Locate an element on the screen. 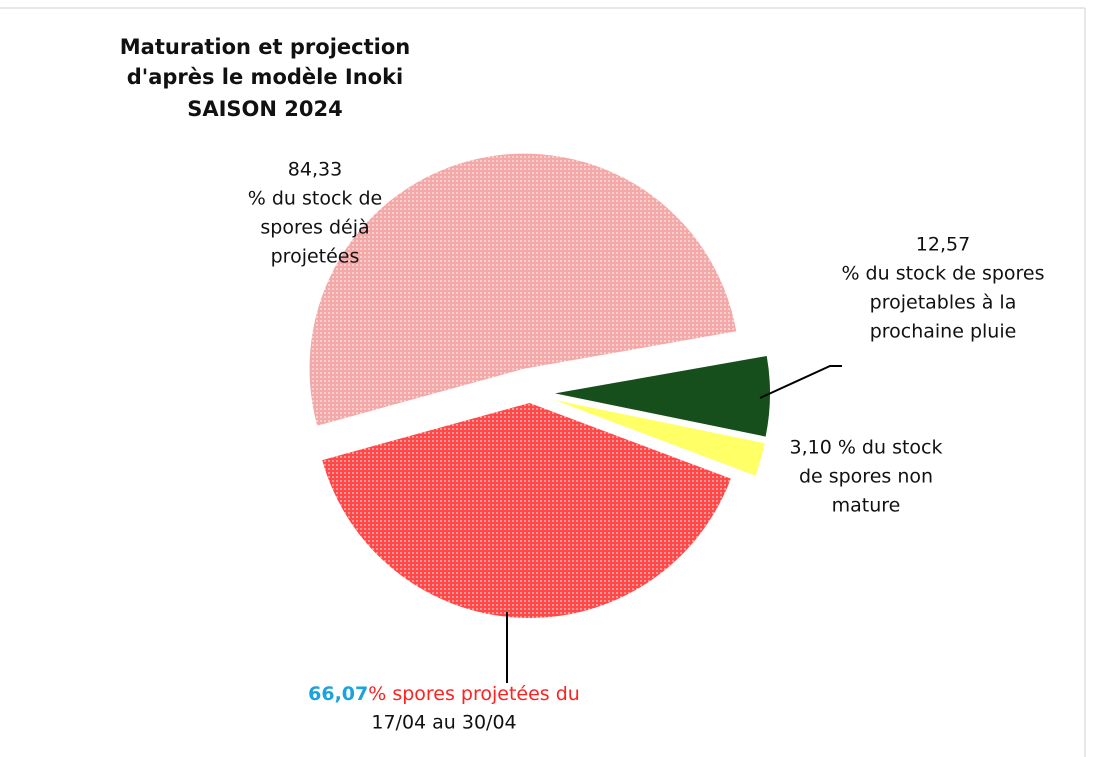 This screenshot has height=757, width=1097. data-label: prochaine pluie is located at coordinates (943, 332).